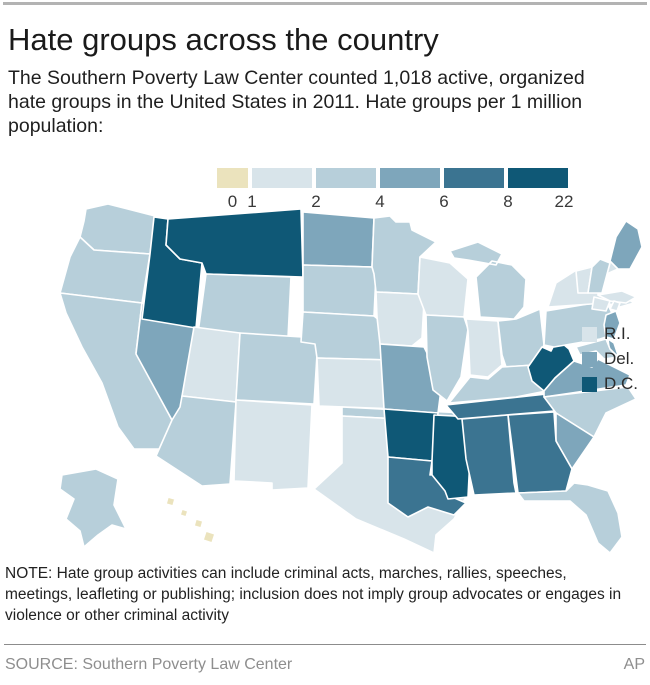 The width and height of the screenshot is (650, 685). What do you see at coordinates (626, 245) in the screenshot?
I see `state-me` at bounding box center [626, 245].